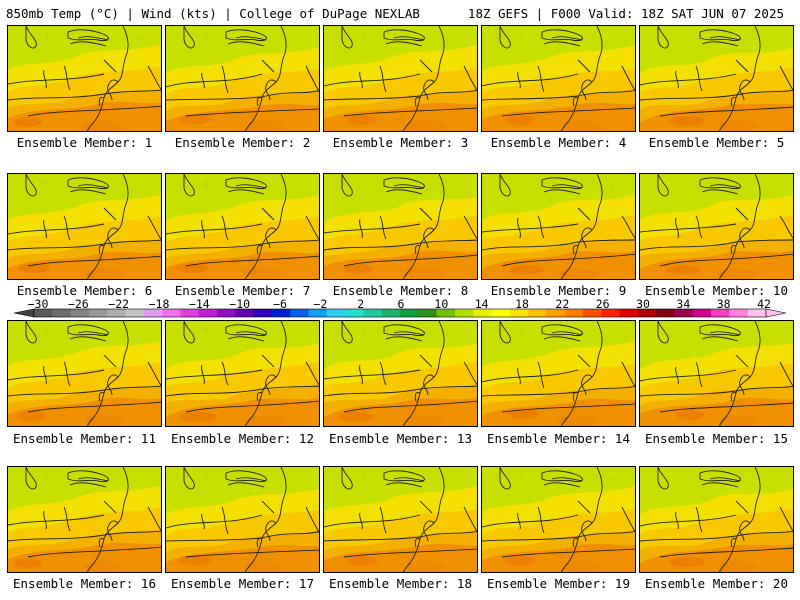 The height and width of the screenshot is (600, 800). What do you see at coordinates (400, 142) in the screenshot?
I see `ensemble-member-label: Ensemble Member: 3` at bounding box center [400, 142].